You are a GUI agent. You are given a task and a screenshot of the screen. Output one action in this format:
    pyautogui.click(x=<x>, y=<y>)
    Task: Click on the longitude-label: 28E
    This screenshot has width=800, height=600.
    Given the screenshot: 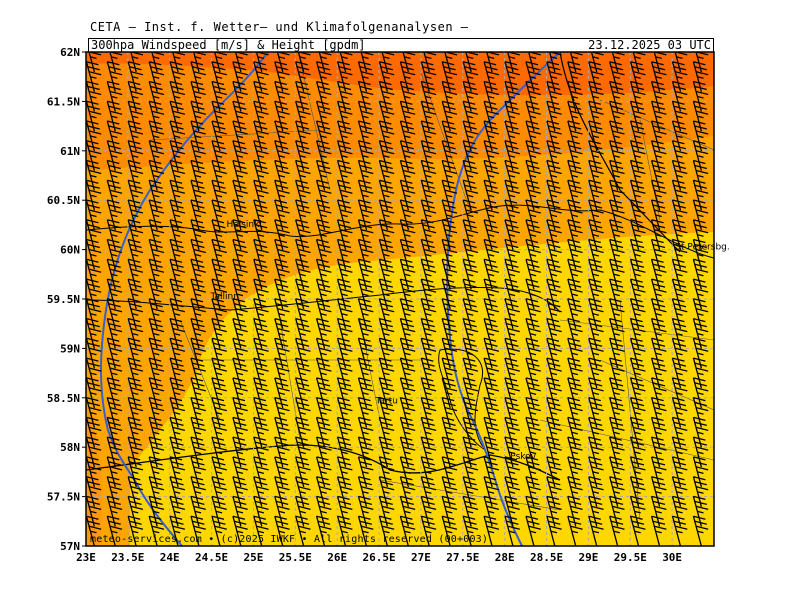 What is the action you would take?
    pyautogui.click(x=505, y=557)
    